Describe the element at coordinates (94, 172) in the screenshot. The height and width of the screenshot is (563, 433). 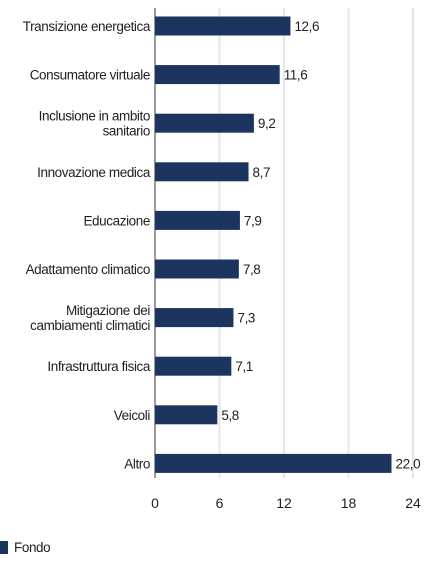
I see `category-label: Innovazione medica` at that location.